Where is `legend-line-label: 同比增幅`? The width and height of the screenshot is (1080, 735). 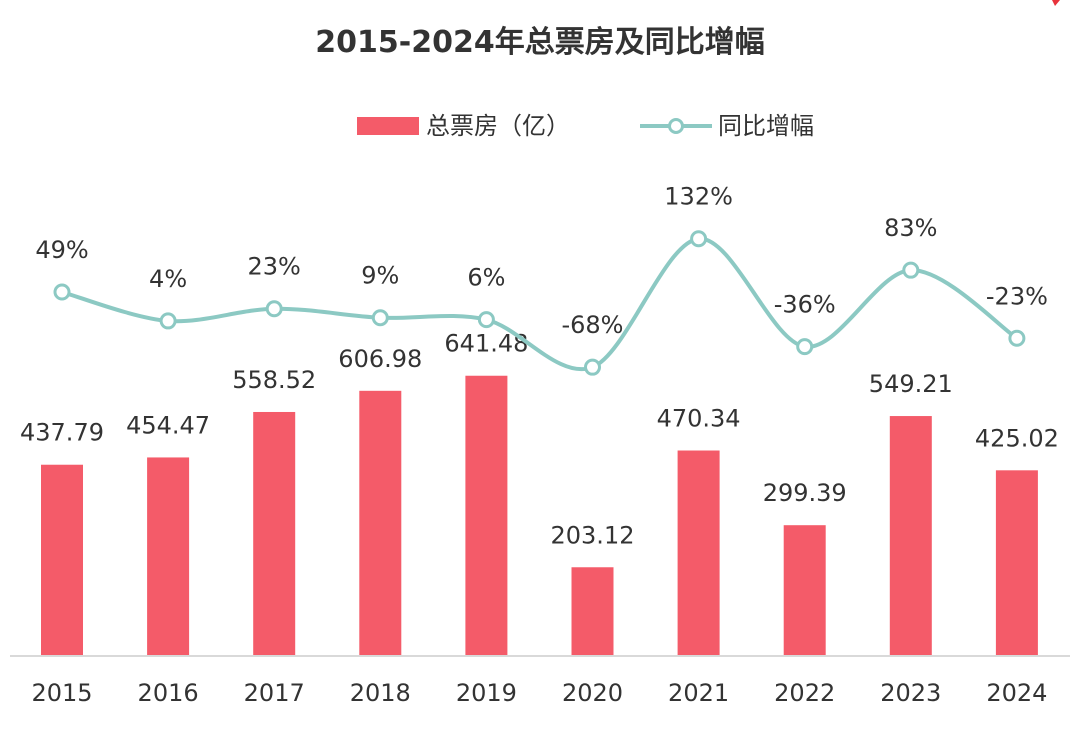
legend-line-label: 同比增幅 is located at coordinates (766, 126).